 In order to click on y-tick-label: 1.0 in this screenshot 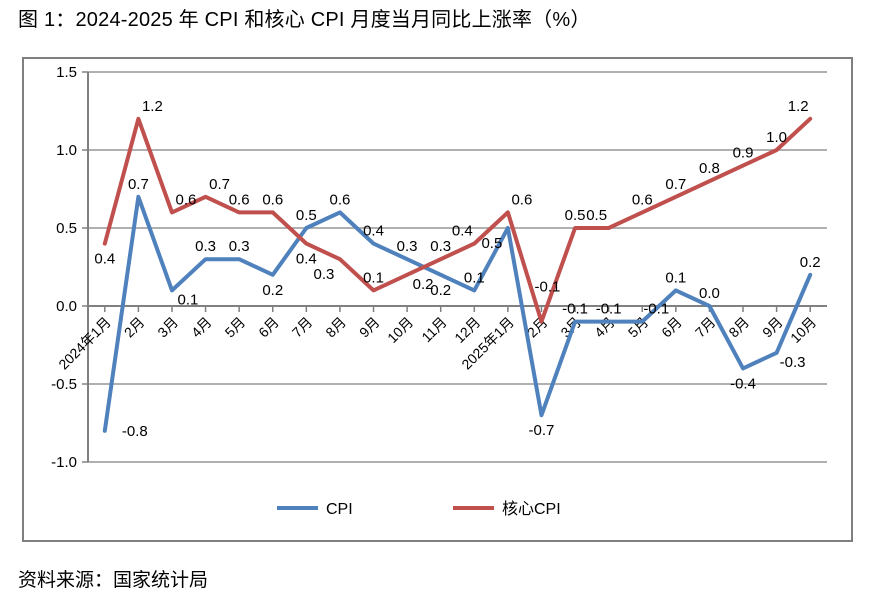, I will do `click(66, 150)`.